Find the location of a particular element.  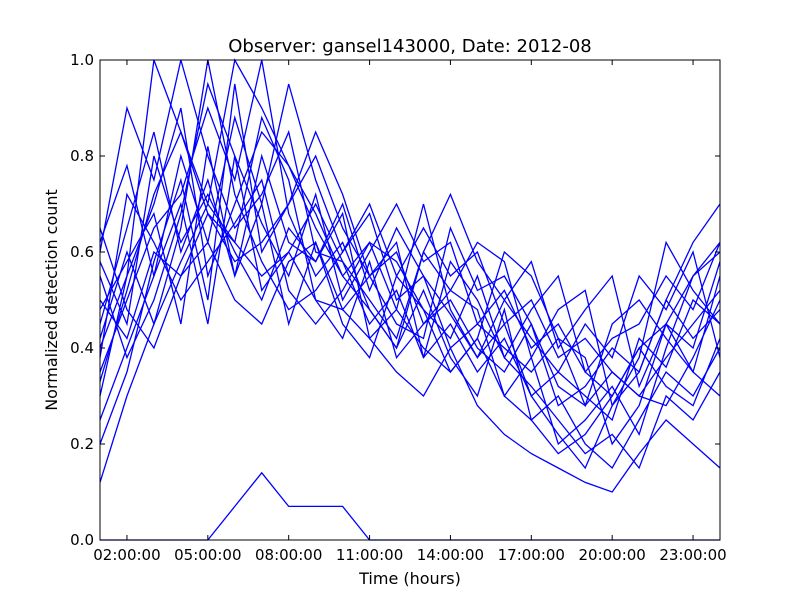

x-tick-label: 08:00:00 is located at coordinates (288, 555).